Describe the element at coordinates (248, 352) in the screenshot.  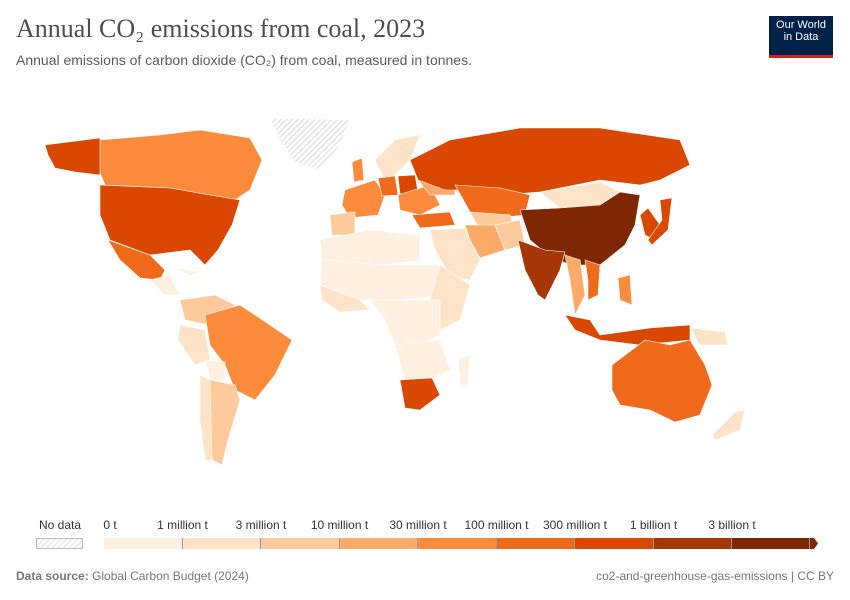
I see `country-brazil` at that location.